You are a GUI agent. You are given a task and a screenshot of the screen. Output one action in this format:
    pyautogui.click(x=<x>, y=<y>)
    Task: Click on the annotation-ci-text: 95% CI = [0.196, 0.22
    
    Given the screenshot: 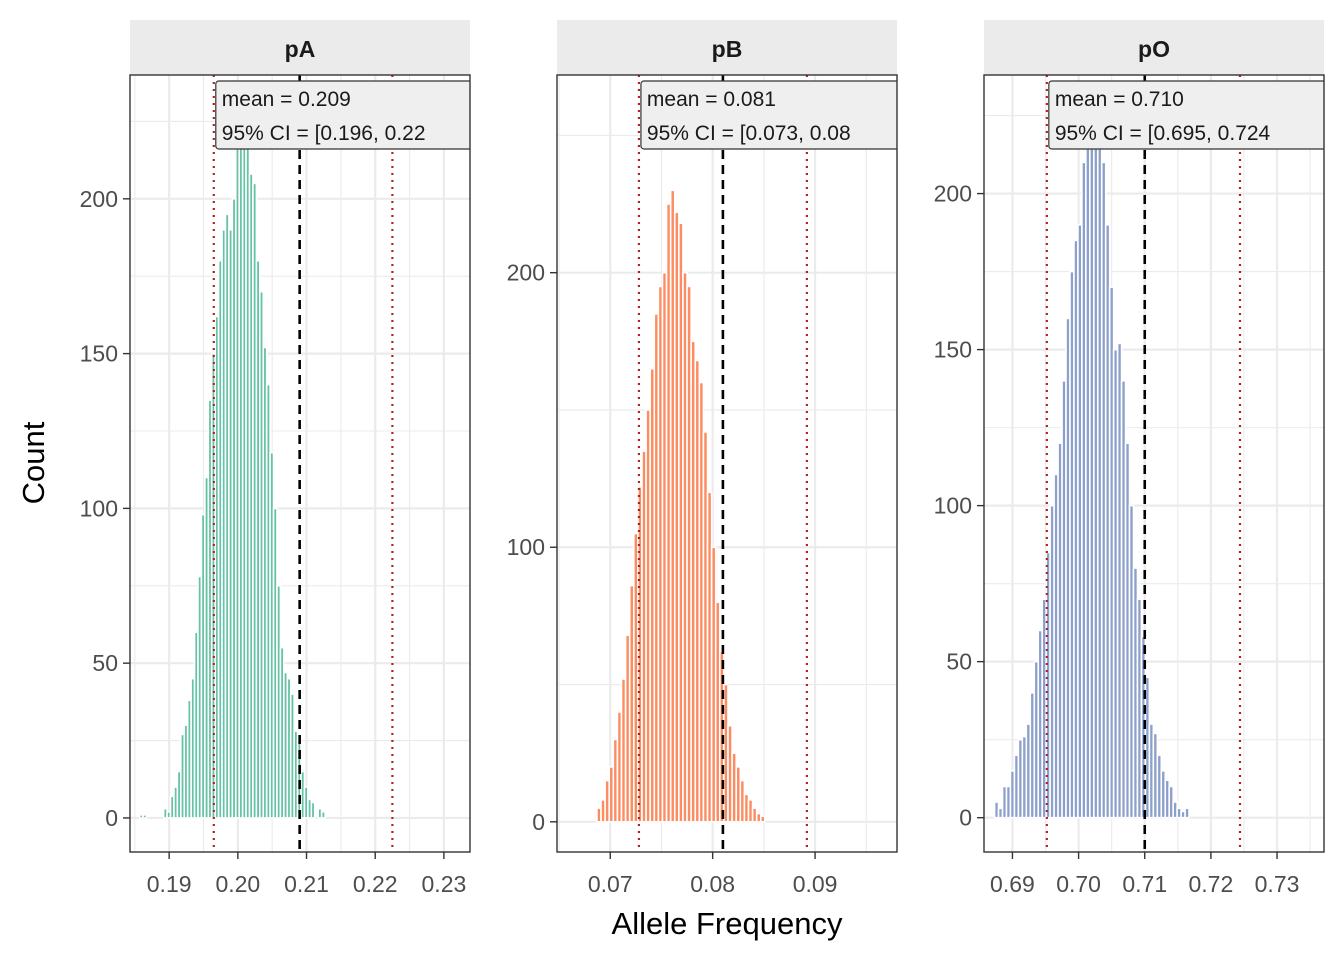 What is the action you would take?
    pyautogui.click(x=324, y=133)
    